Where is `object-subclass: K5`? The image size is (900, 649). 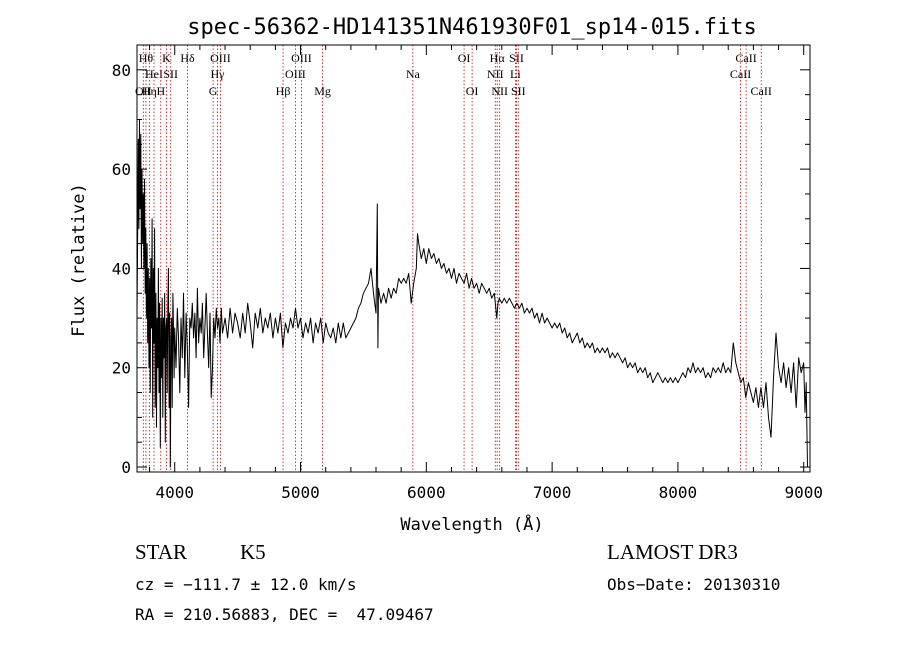 object-subclass: K5 is located at coordinates (253, 552).